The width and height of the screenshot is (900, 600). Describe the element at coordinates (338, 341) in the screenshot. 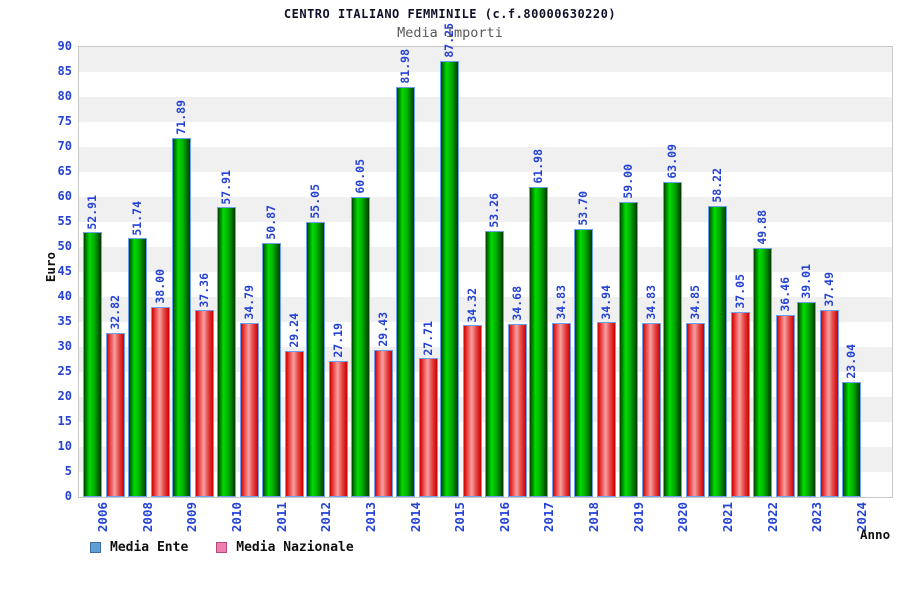

I see `bar-value-label: 27.19` at that location.